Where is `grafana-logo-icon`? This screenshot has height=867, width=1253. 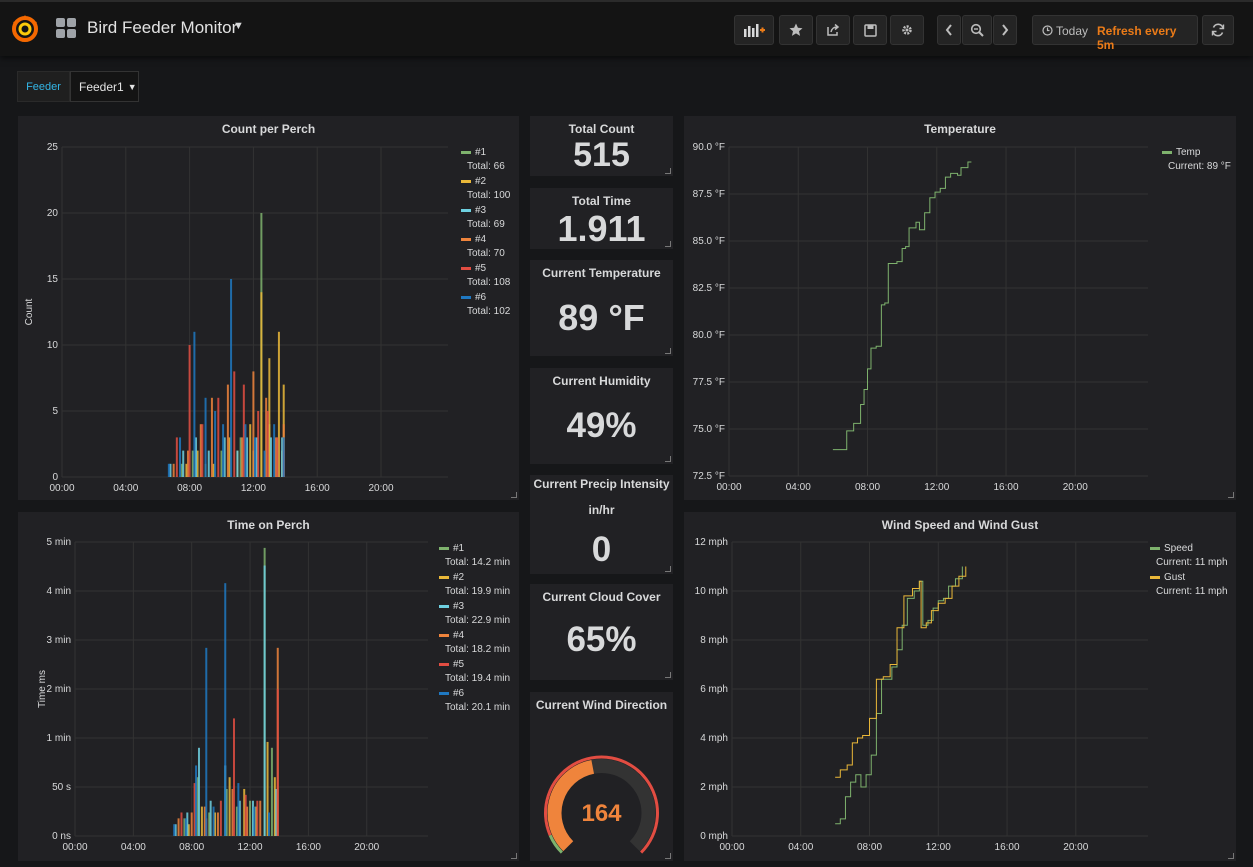
grafana-logo-icon is located at coordinates (25, 29).